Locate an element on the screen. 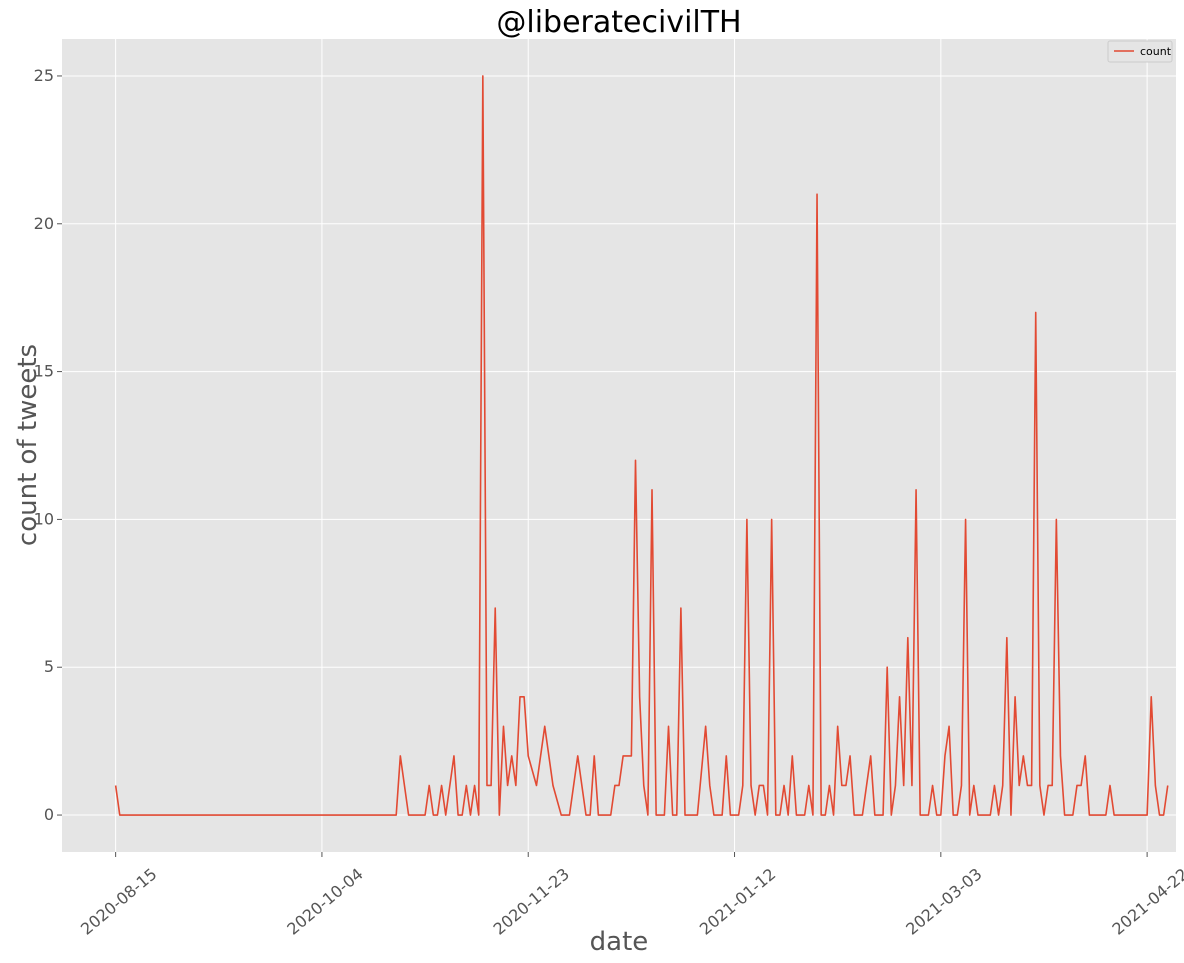 Image resolution: width=1184 pixels, height=963 pixels. x-tick-label: 2021-04-22 is located at coordinates (1146, 901).